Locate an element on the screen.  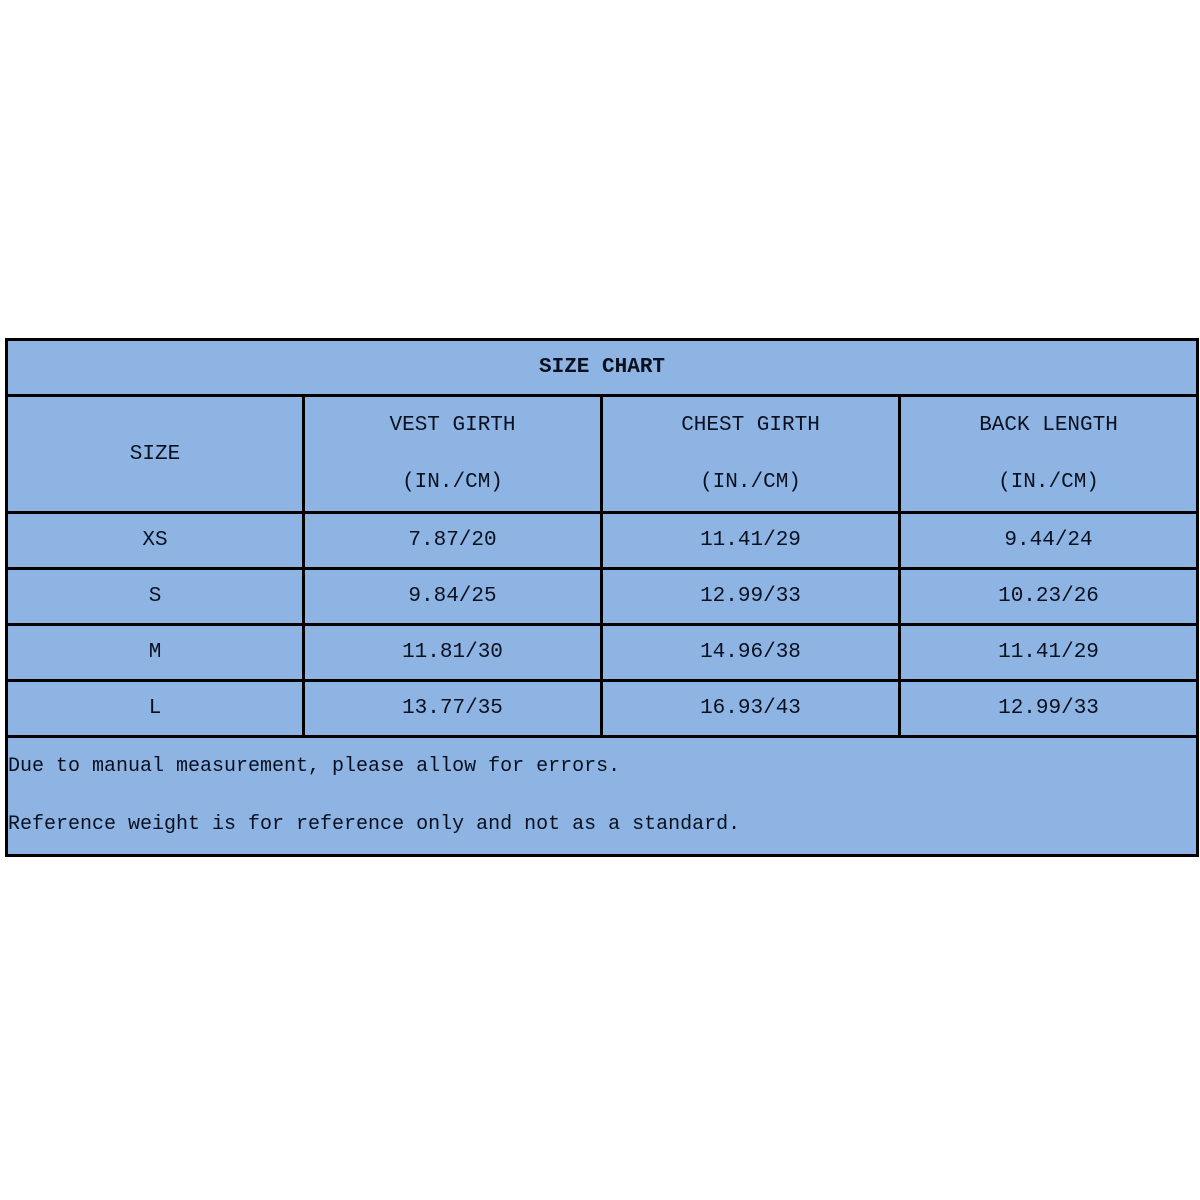
cell-back: 12.99/33 is located at coordinates (1048, 708).